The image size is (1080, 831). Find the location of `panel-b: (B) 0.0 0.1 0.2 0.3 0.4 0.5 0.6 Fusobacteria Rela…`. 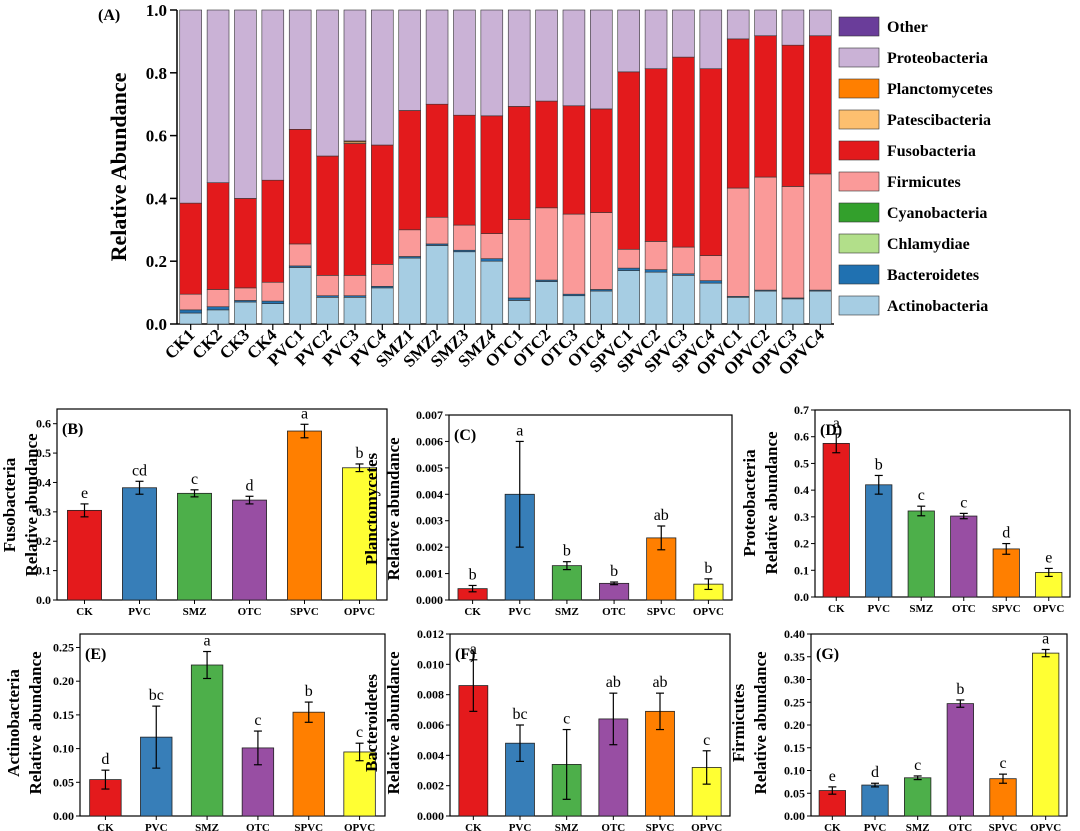

panel-b: (B) 0.0 0.1 0.2 0.3 0.4 0.5 0.6 Fusobacteria Rela… is located at coordinates (194, 511).